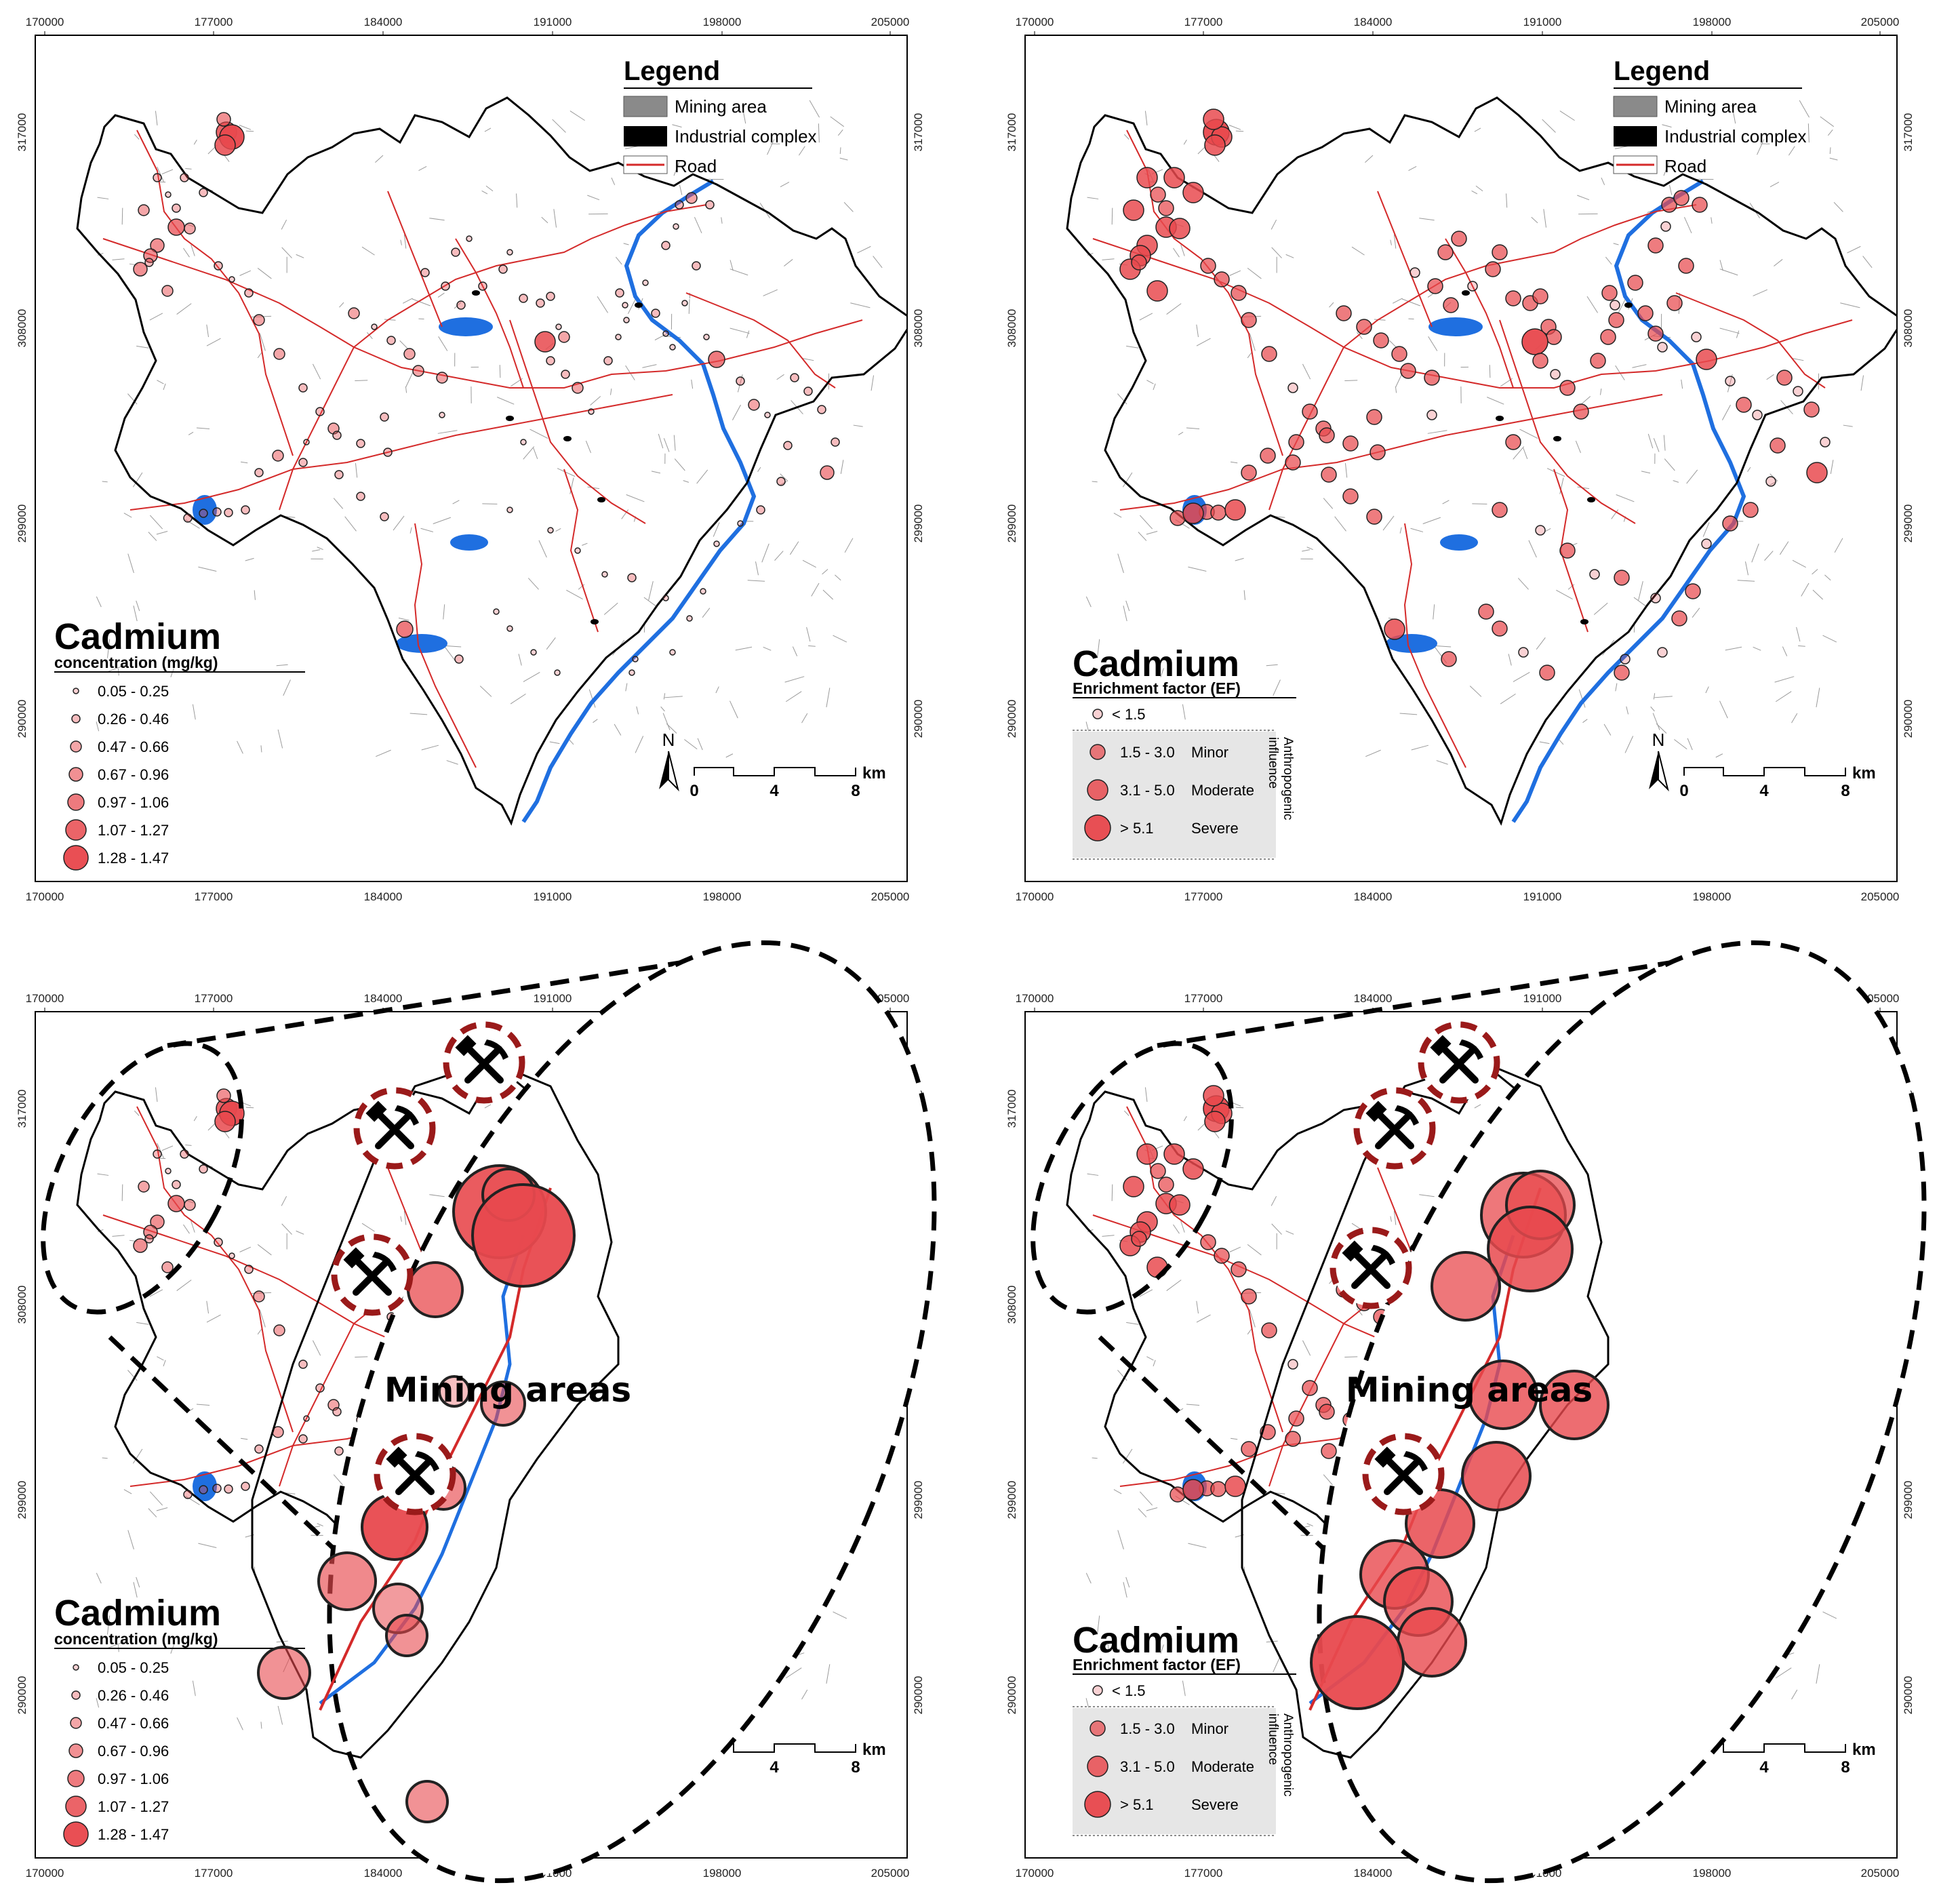  I want to click on y-tick-label-left: 308000, so click(22, 328).